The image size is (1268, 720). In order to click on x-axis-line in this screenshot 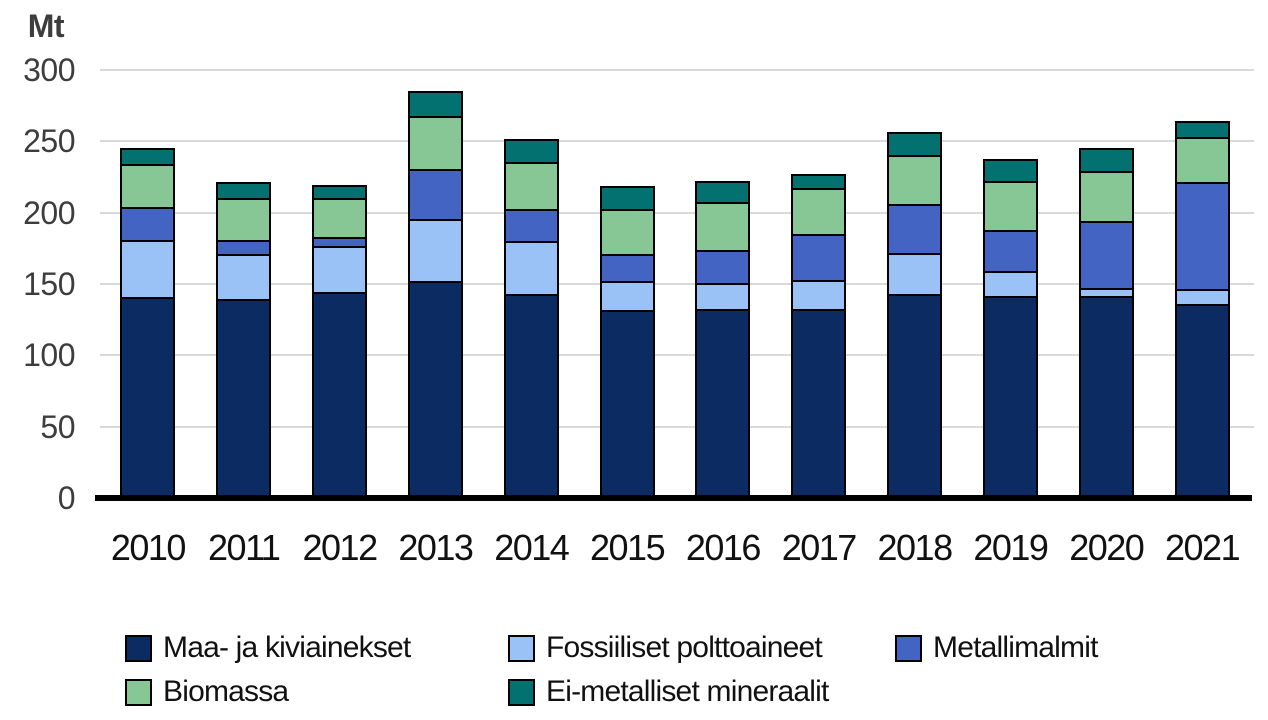, I will do `click(673, 498)`.